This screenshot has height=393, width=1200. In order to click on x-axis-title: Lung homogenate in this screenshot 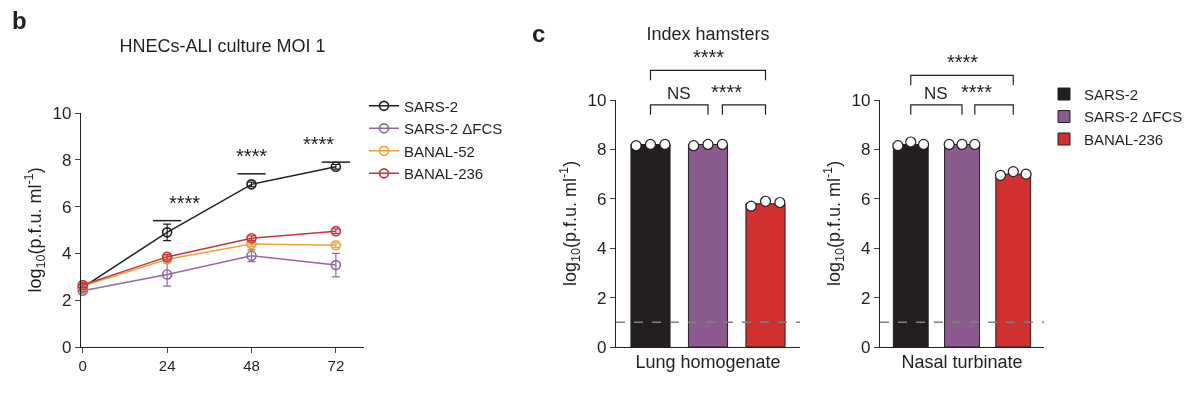, I will do `click(708, 362)`.